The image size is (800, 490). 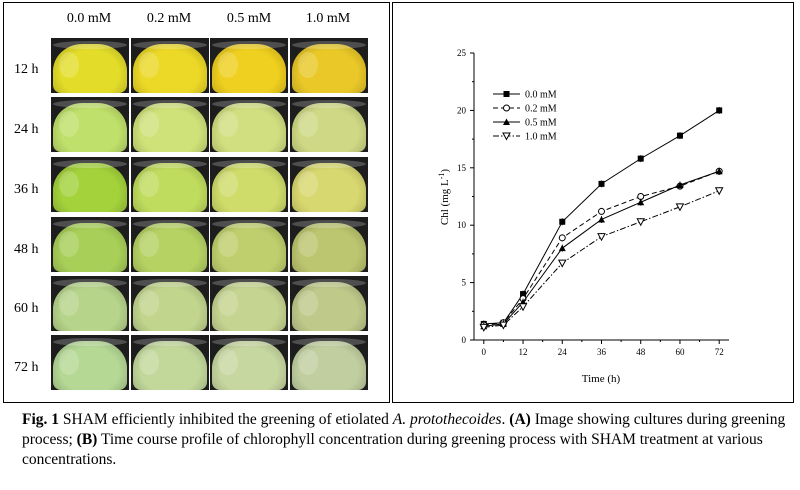 I want to click on column-header: 0.5 mM, so click(x=249, y=18).